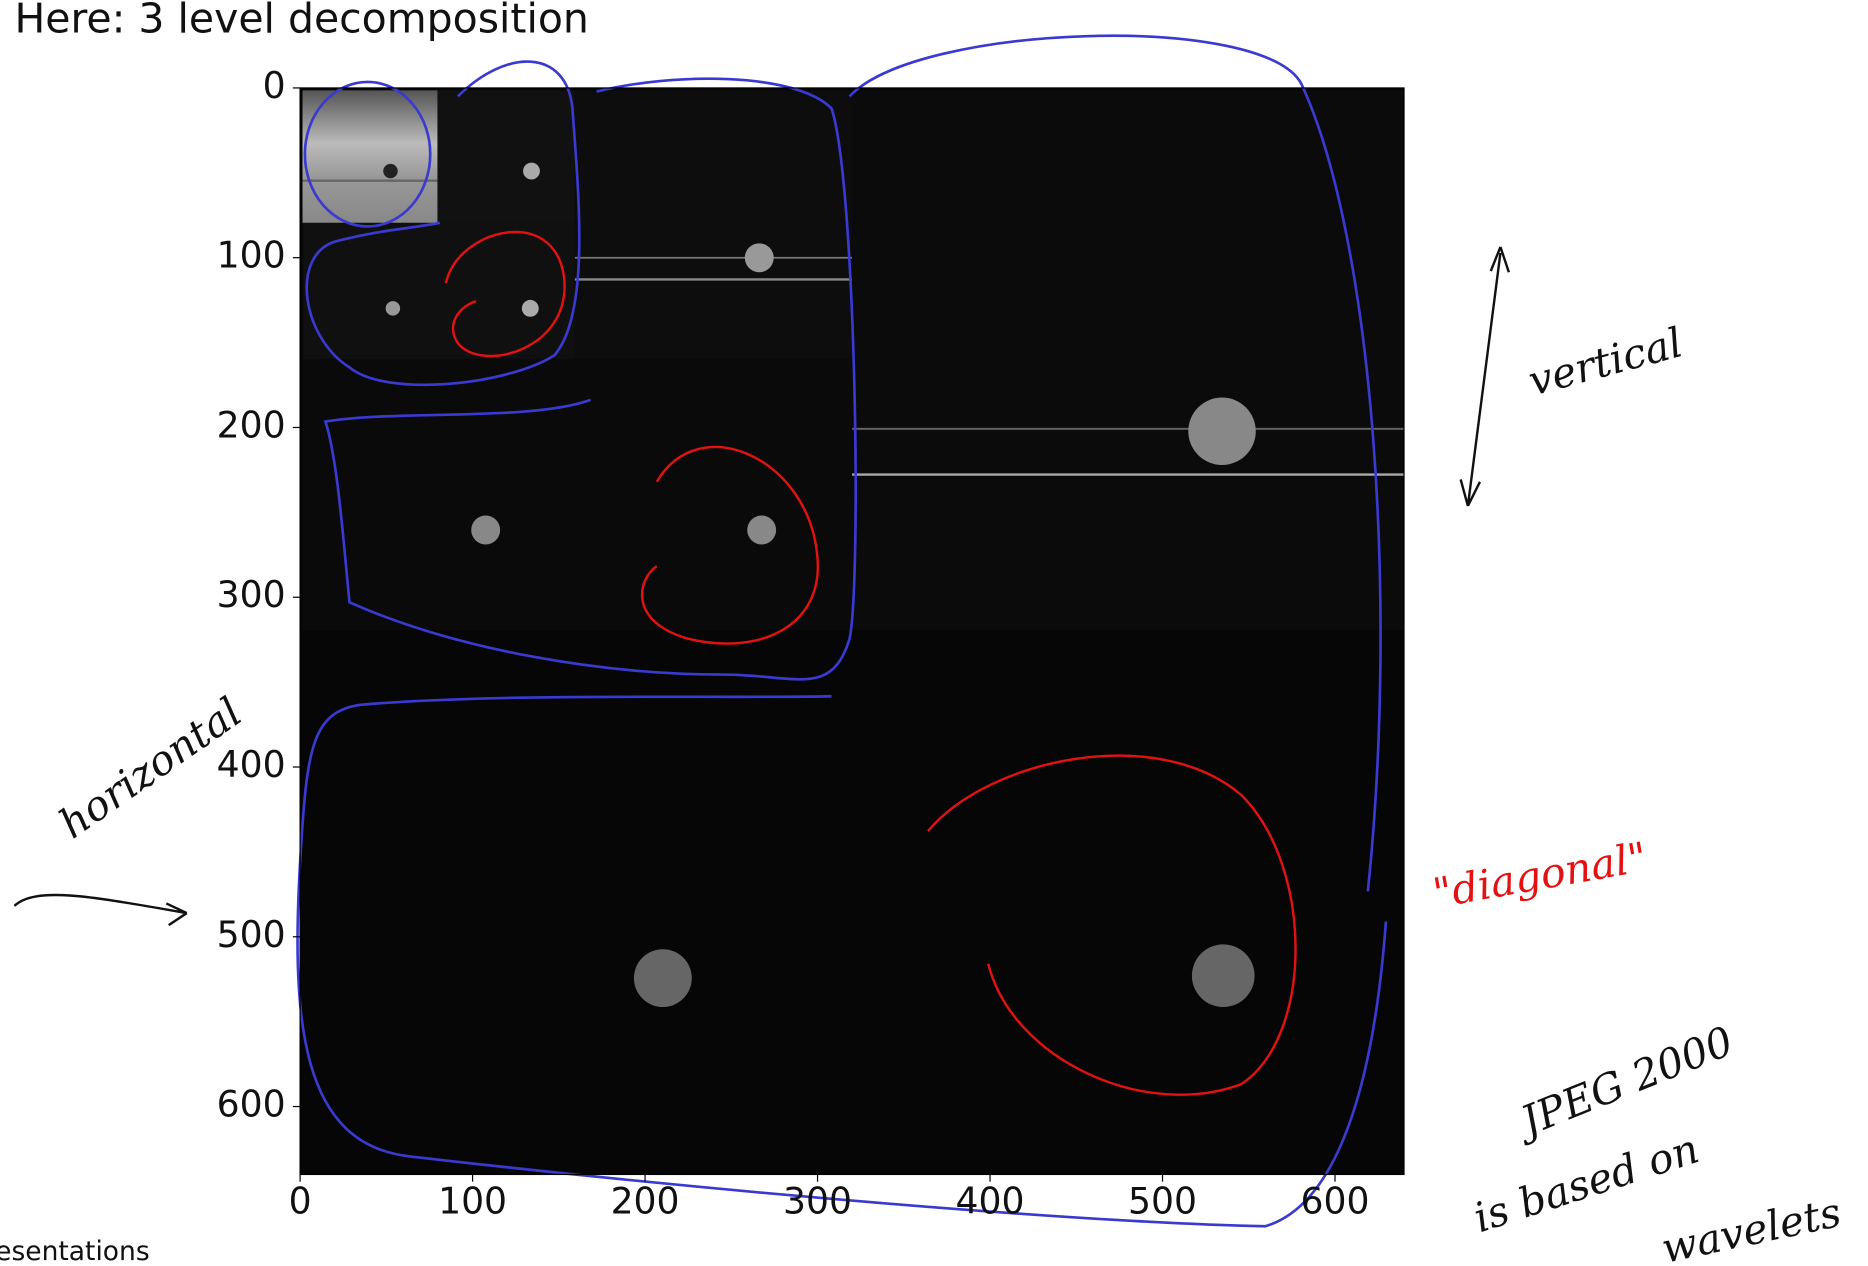  I want to click on y-tick-label: 500, so click(251, 934).